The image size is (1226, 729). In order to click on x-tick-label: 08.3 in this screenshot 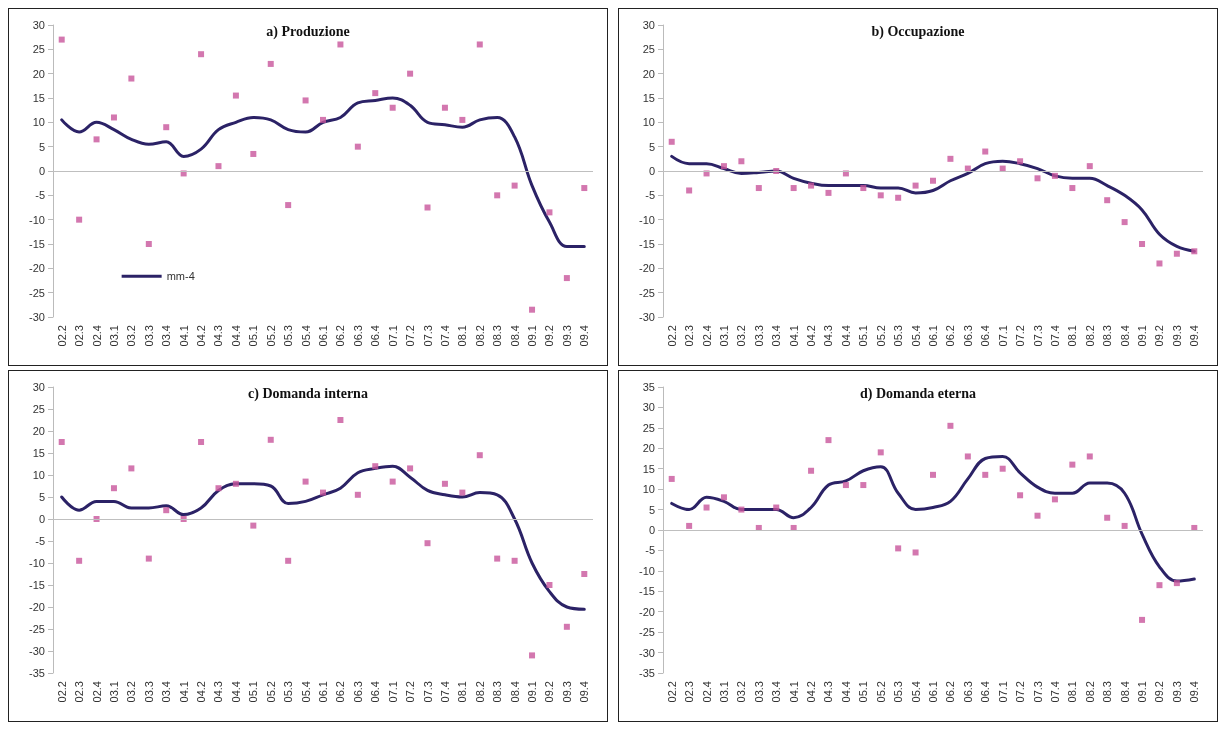, I will do `click(497, 336)`.